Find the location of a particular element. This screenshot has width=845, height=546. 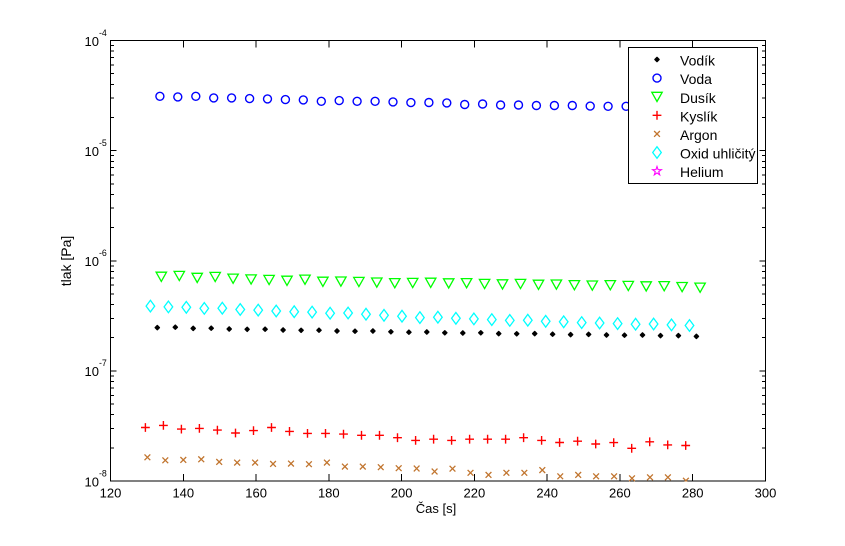

svg-text: Vodík is located at coordinates (698, 61).